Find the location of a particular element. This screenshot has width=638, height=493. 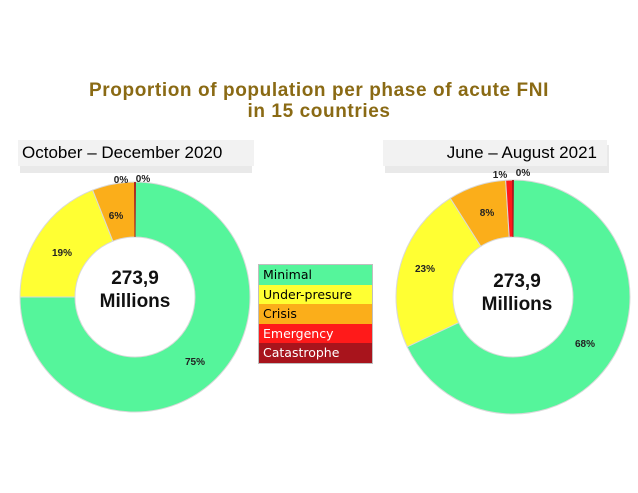

left-label-emergency: 0% is located at coordinates (121, 180).